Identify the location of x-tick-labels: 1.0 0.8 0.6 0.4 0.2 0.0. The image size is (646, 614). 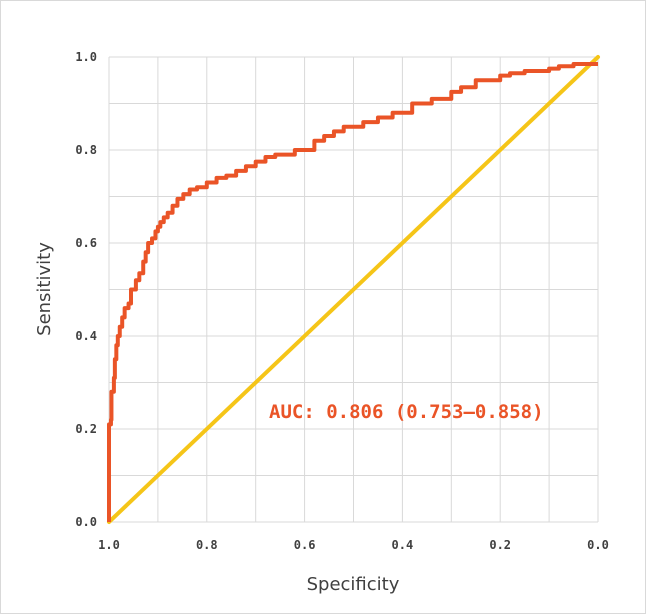
(353, 545).